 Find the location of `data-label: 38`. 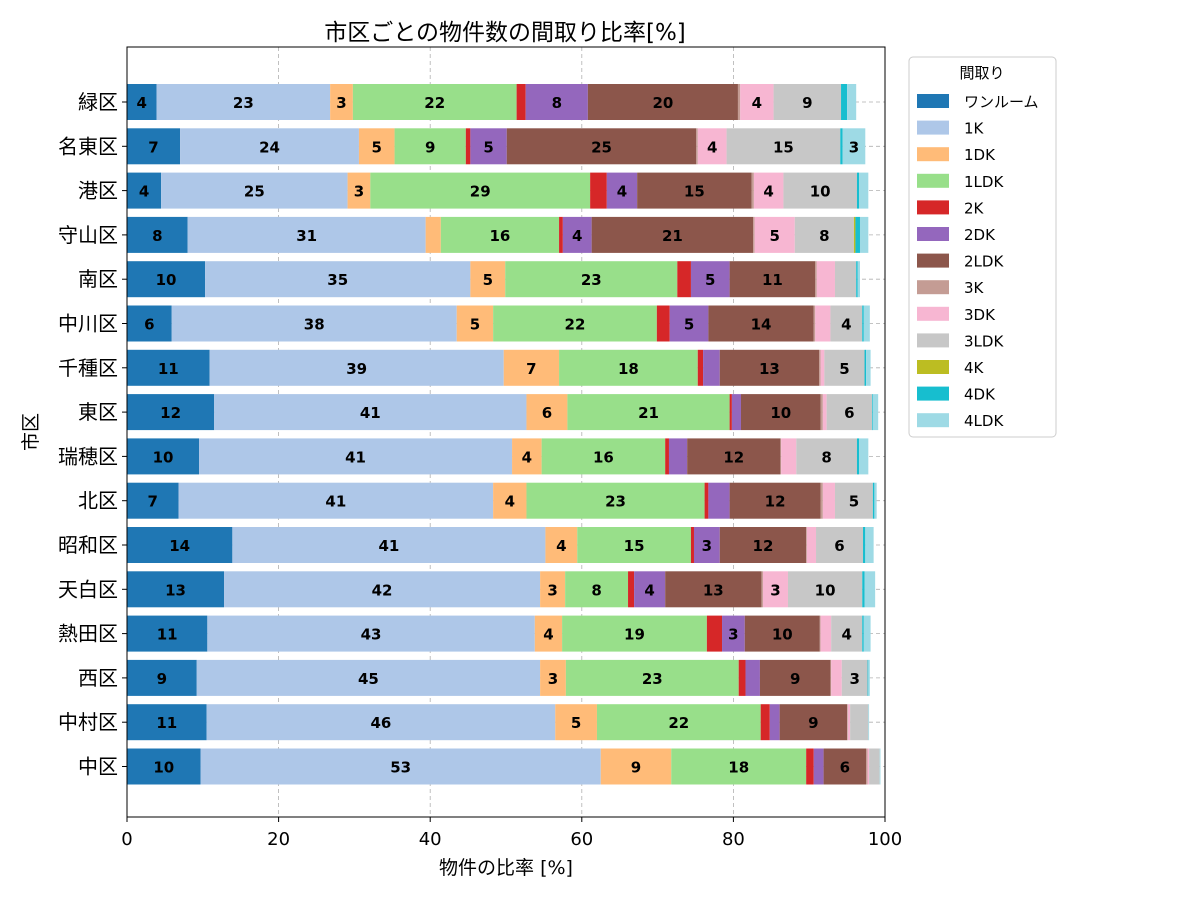

data-label: 38 is located at coordinates (314, 325).